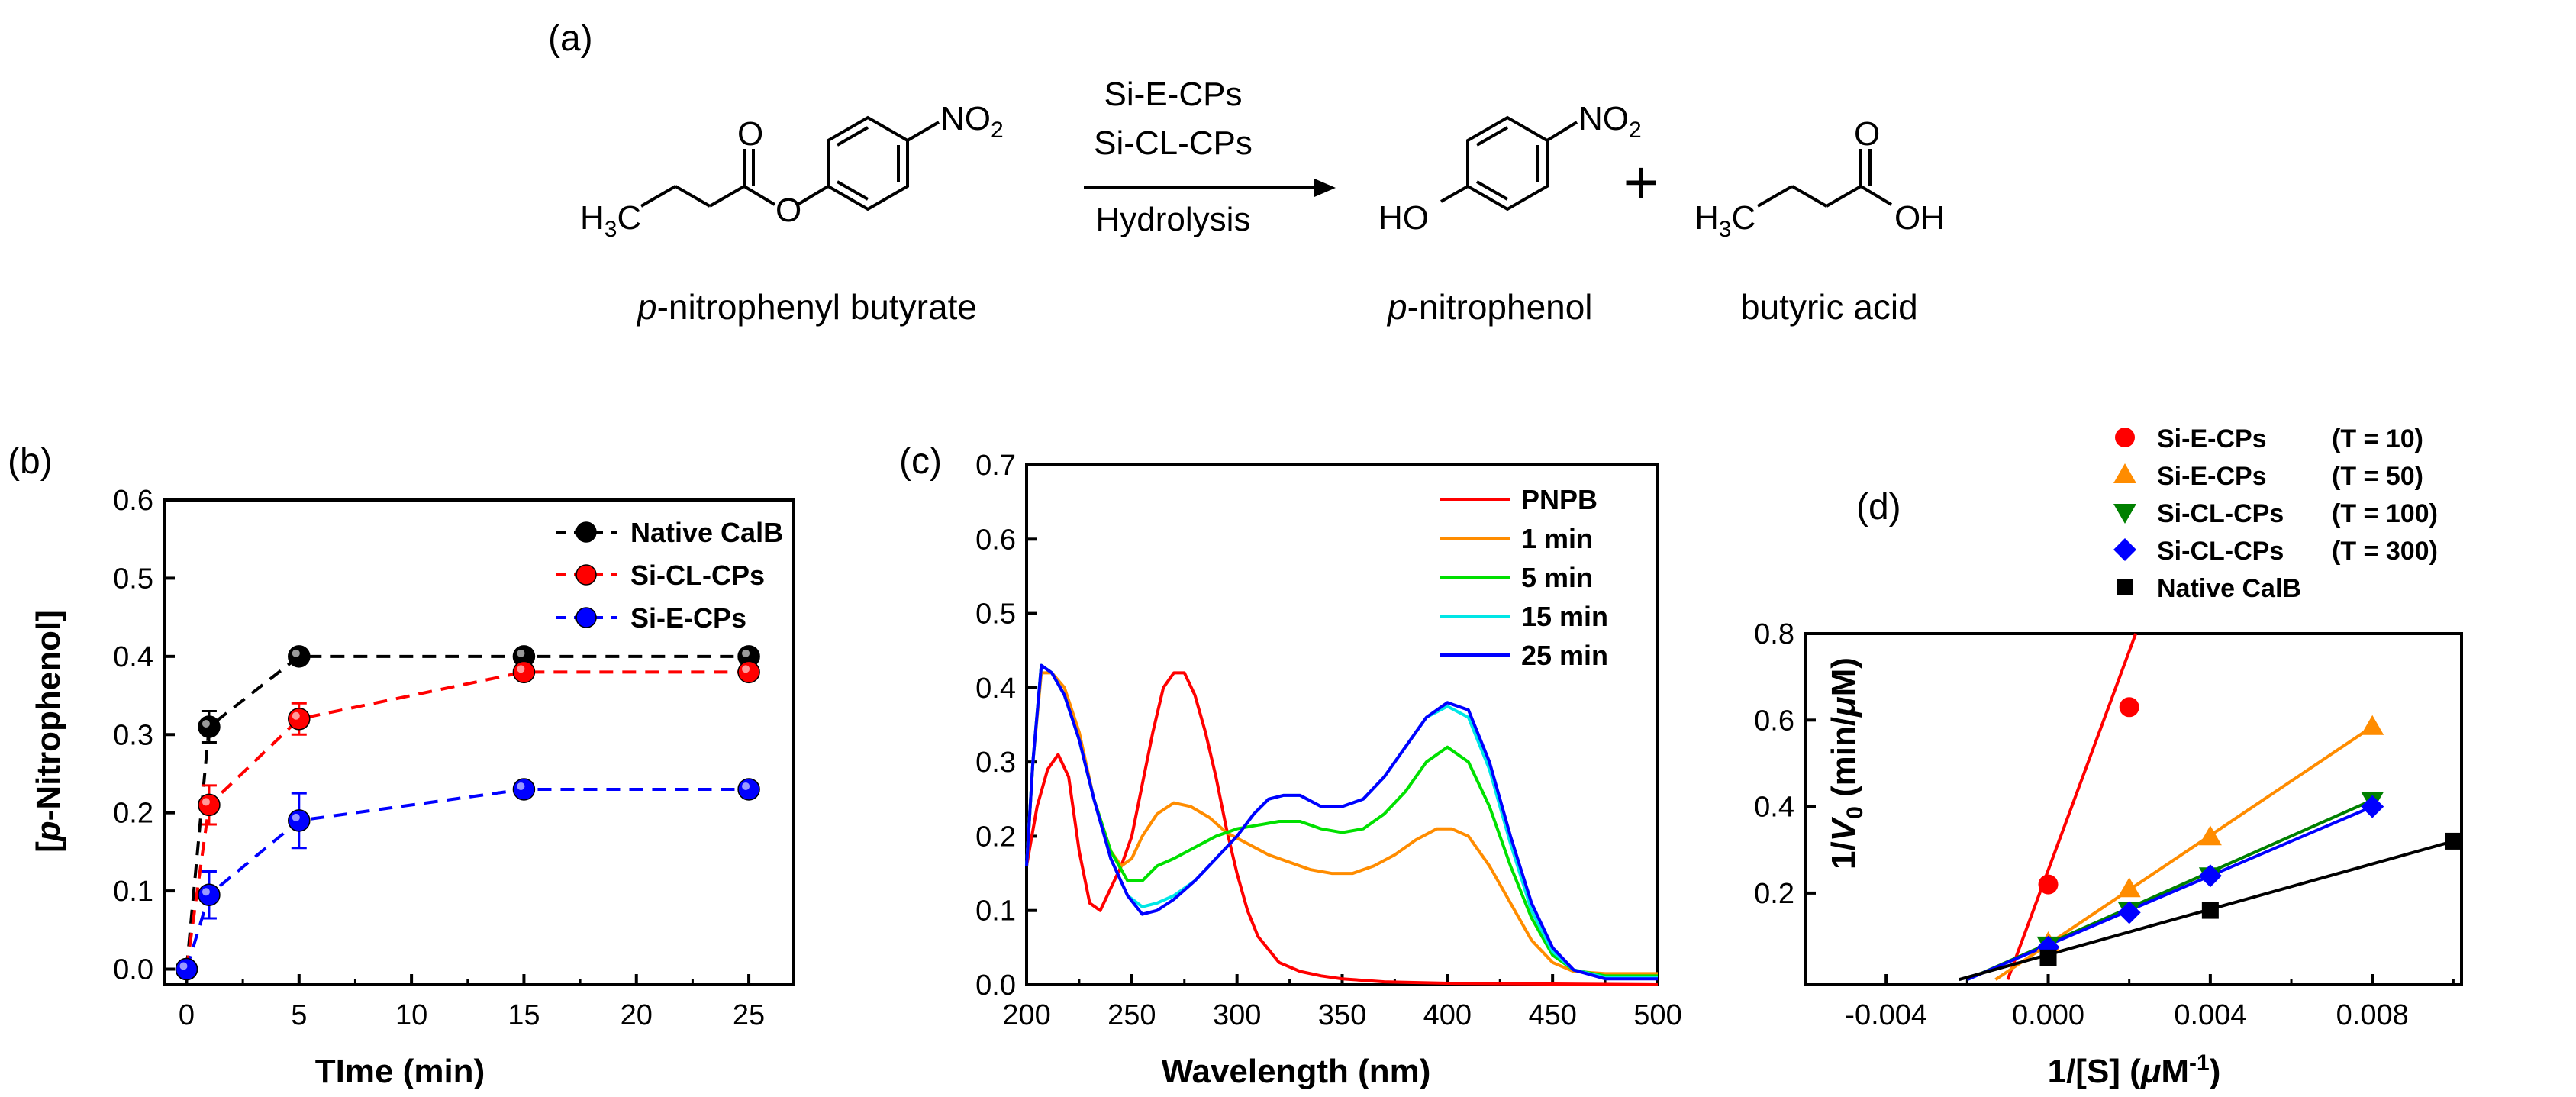 This screenshot has height=1097, width=2576. What do you see at coordinates (1557, 539) in the screenshot?
I see `legend-label: 1 min` at bounding box center [1557, 539].